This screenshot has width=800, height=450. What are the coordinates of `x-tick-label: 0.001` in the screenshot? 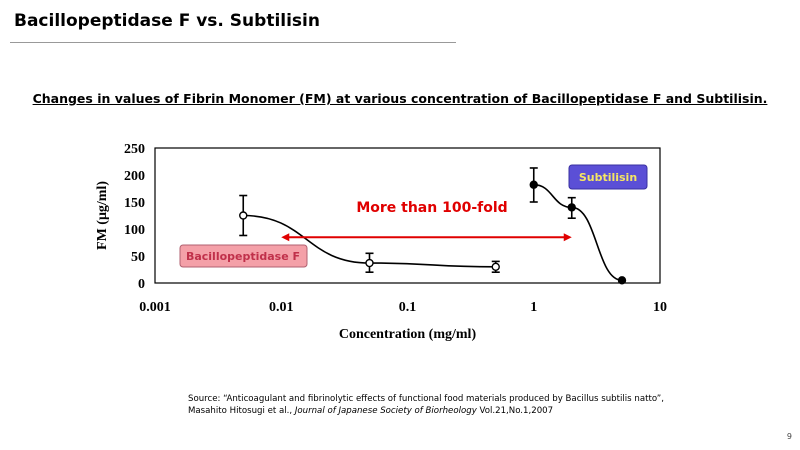 It's located at (155, 307).